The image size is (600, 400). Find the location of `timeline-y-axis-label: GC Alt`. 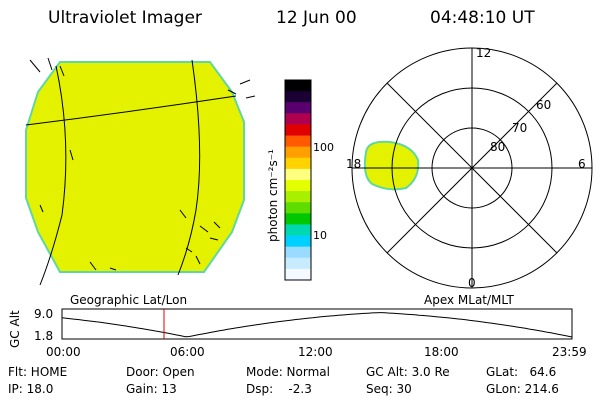

timeline-y-axis-label: GC Alt is located at coordinates (15, 329).